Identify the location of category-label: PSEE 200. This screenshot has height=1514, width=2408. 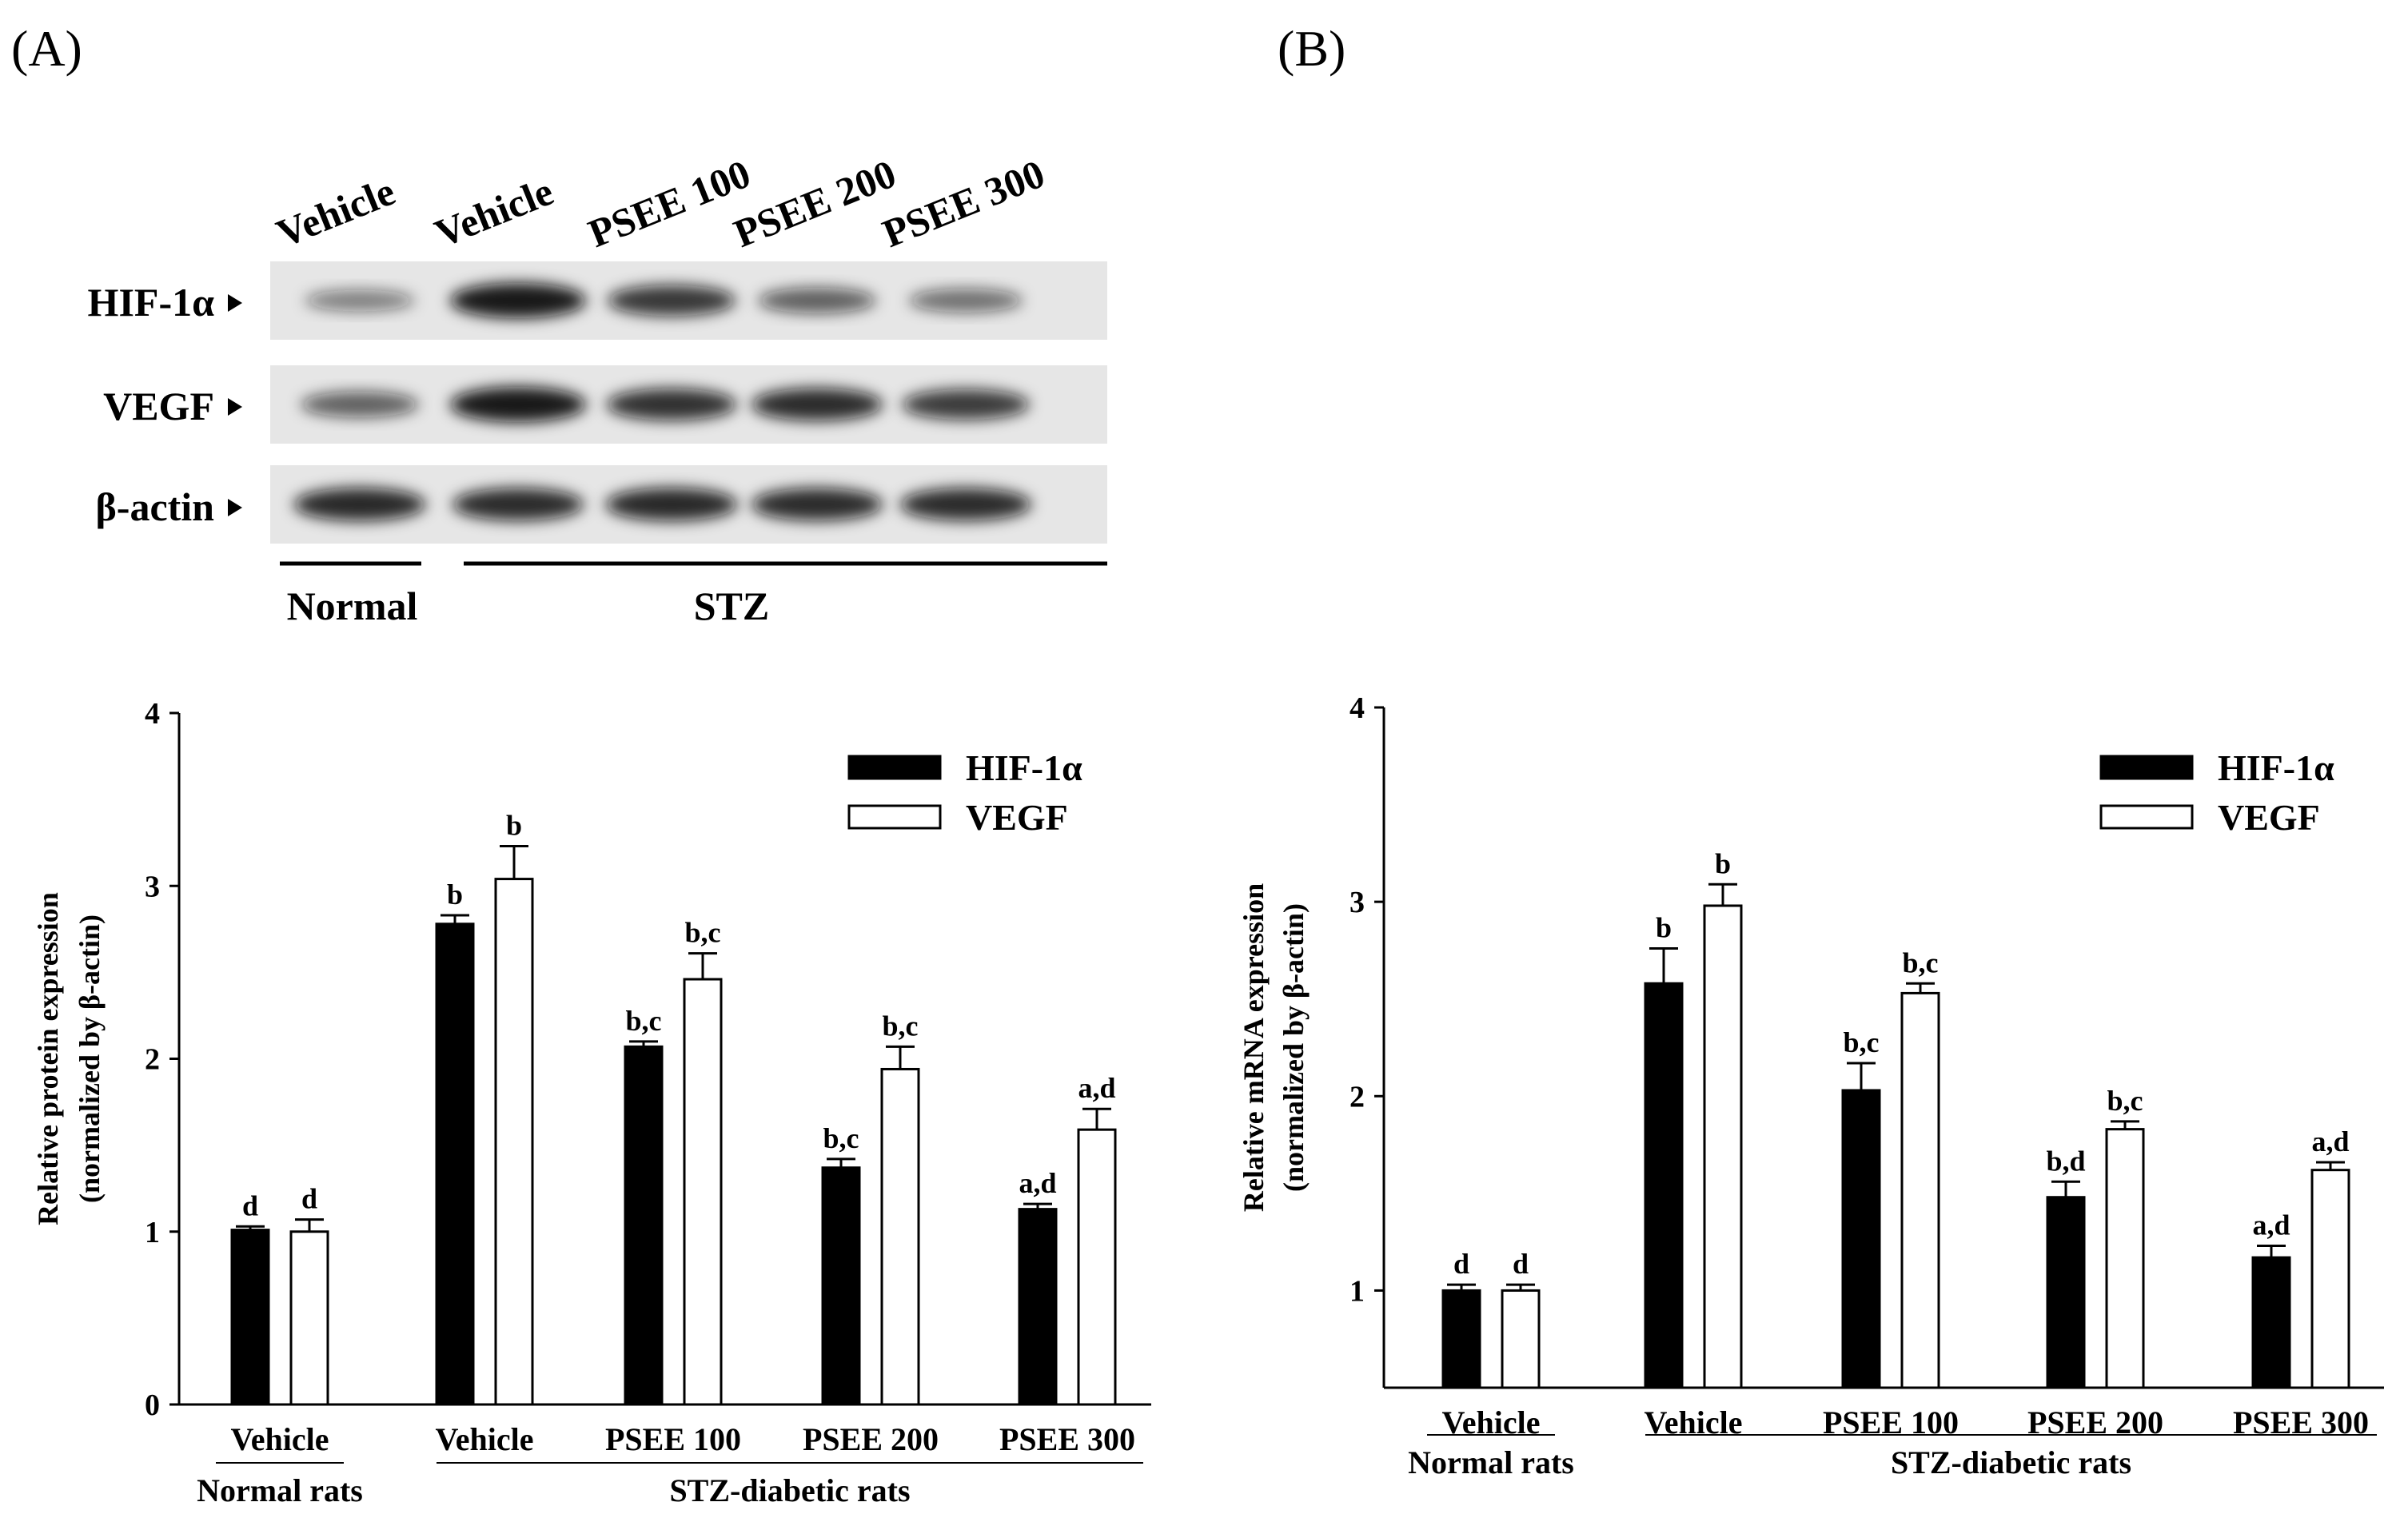
(871, 1439).